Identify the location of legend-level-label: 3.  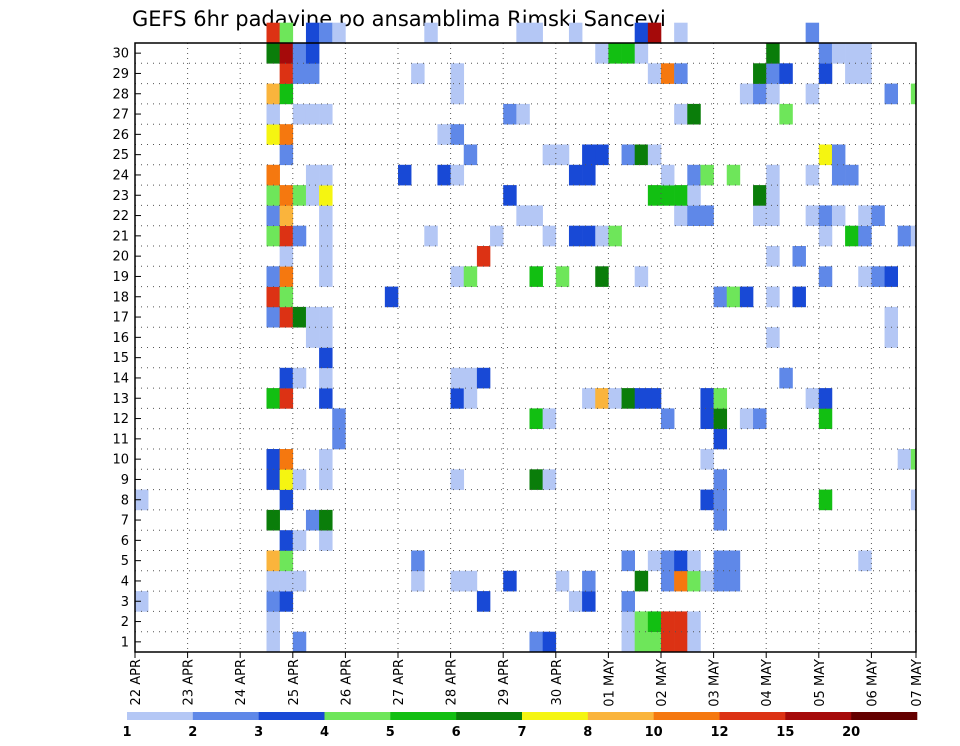
(258, 732).